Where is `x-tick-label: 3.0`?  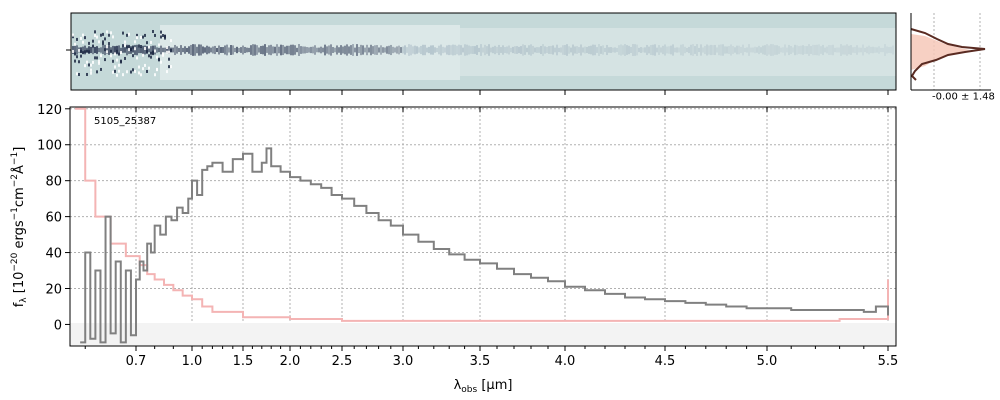 x-tick-label: 3.0 is located at coordinates (403, 361).